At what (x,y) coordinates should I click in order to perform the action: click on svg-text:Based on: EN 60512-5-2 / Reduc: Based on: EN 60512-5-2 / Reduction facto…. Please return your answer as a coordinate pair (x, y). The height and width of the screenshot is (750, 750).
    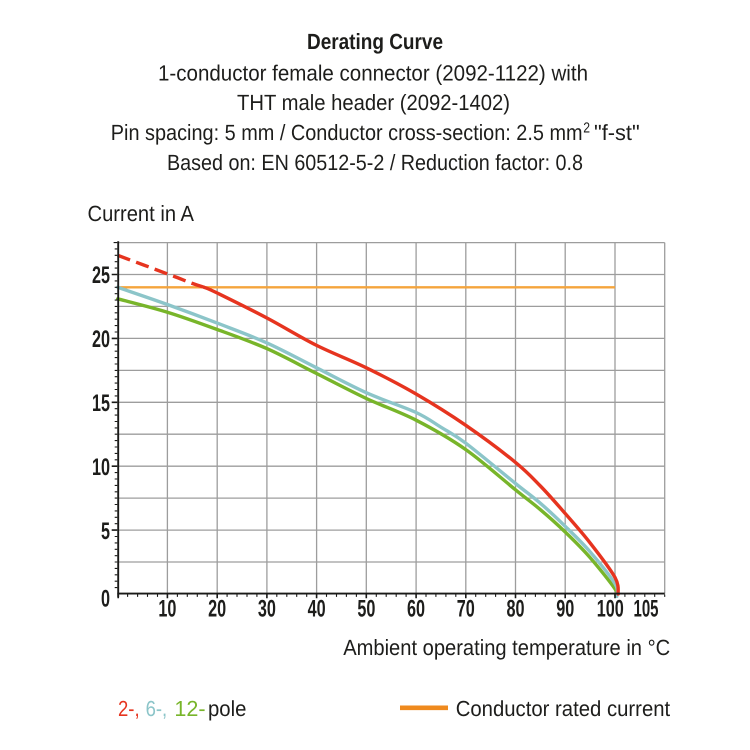
    Looking at the image, I should click on (375, 162).